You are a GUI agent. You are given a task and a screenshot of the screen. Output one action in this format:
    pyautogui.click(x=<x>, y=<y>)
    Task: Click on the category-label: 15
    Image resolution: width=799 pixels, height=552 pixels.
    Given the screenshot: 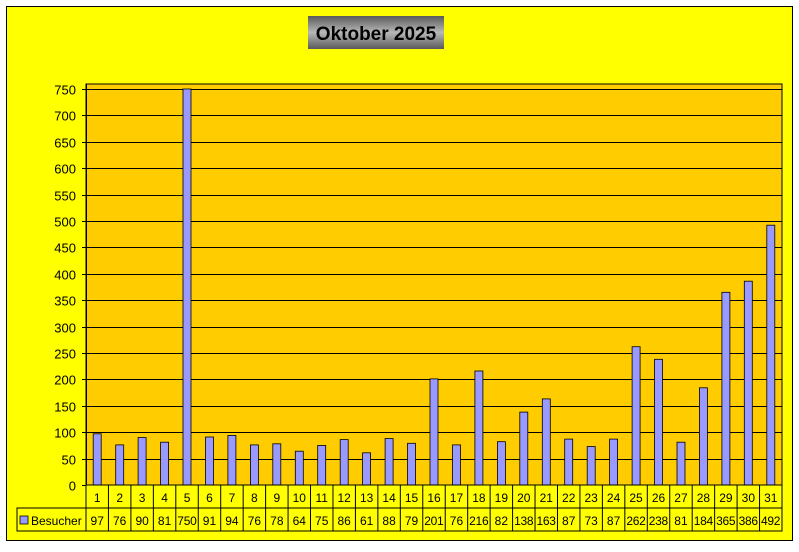 What is the action you would take?
    pyautogui.click(x=412, y=498)
    